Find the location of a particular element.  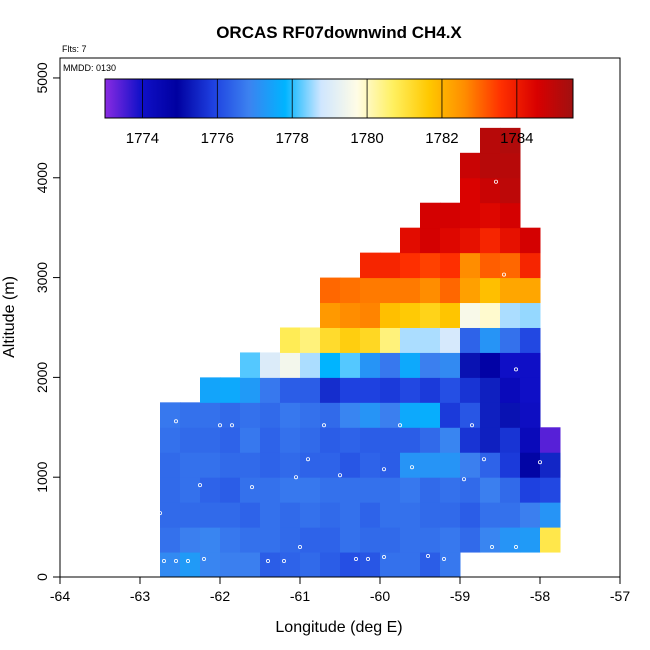

x-tick-label: -57 is located at coordinates (620, 596).